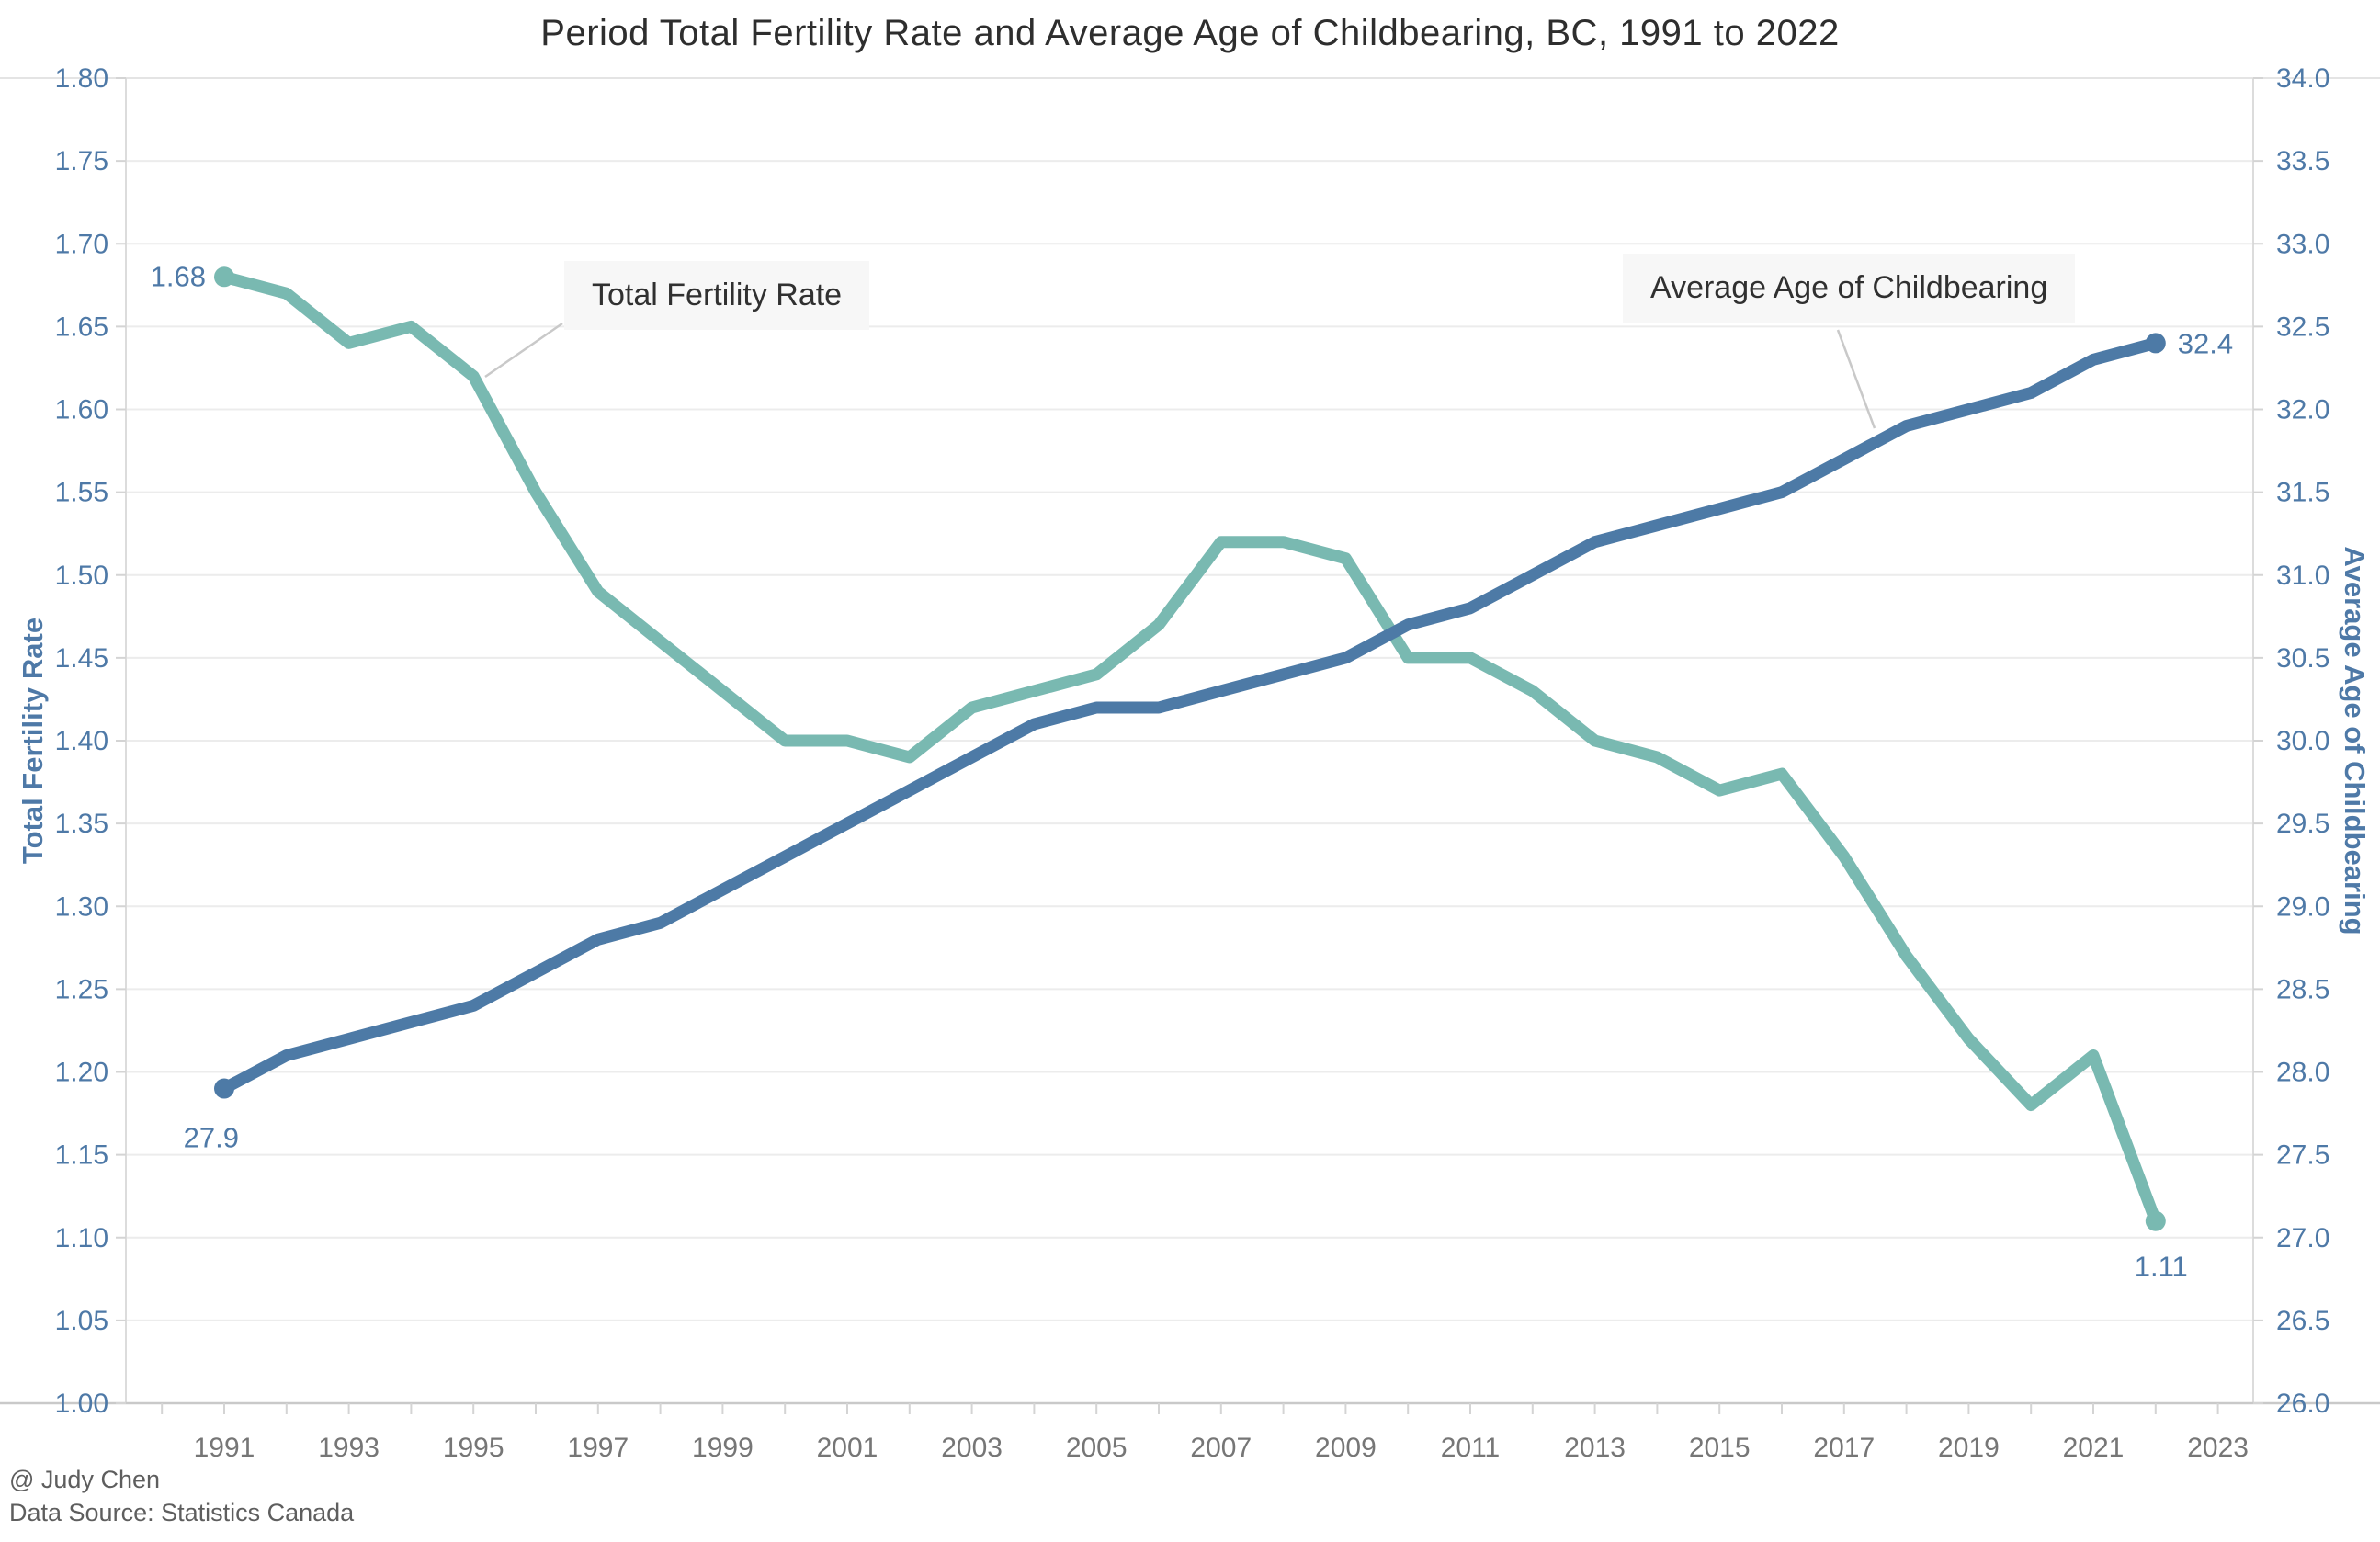  Describe the element at coordinates (1849, 288) in the screenshot. I see `aac-annotation-label: Average Age of Childbearing` at that location.